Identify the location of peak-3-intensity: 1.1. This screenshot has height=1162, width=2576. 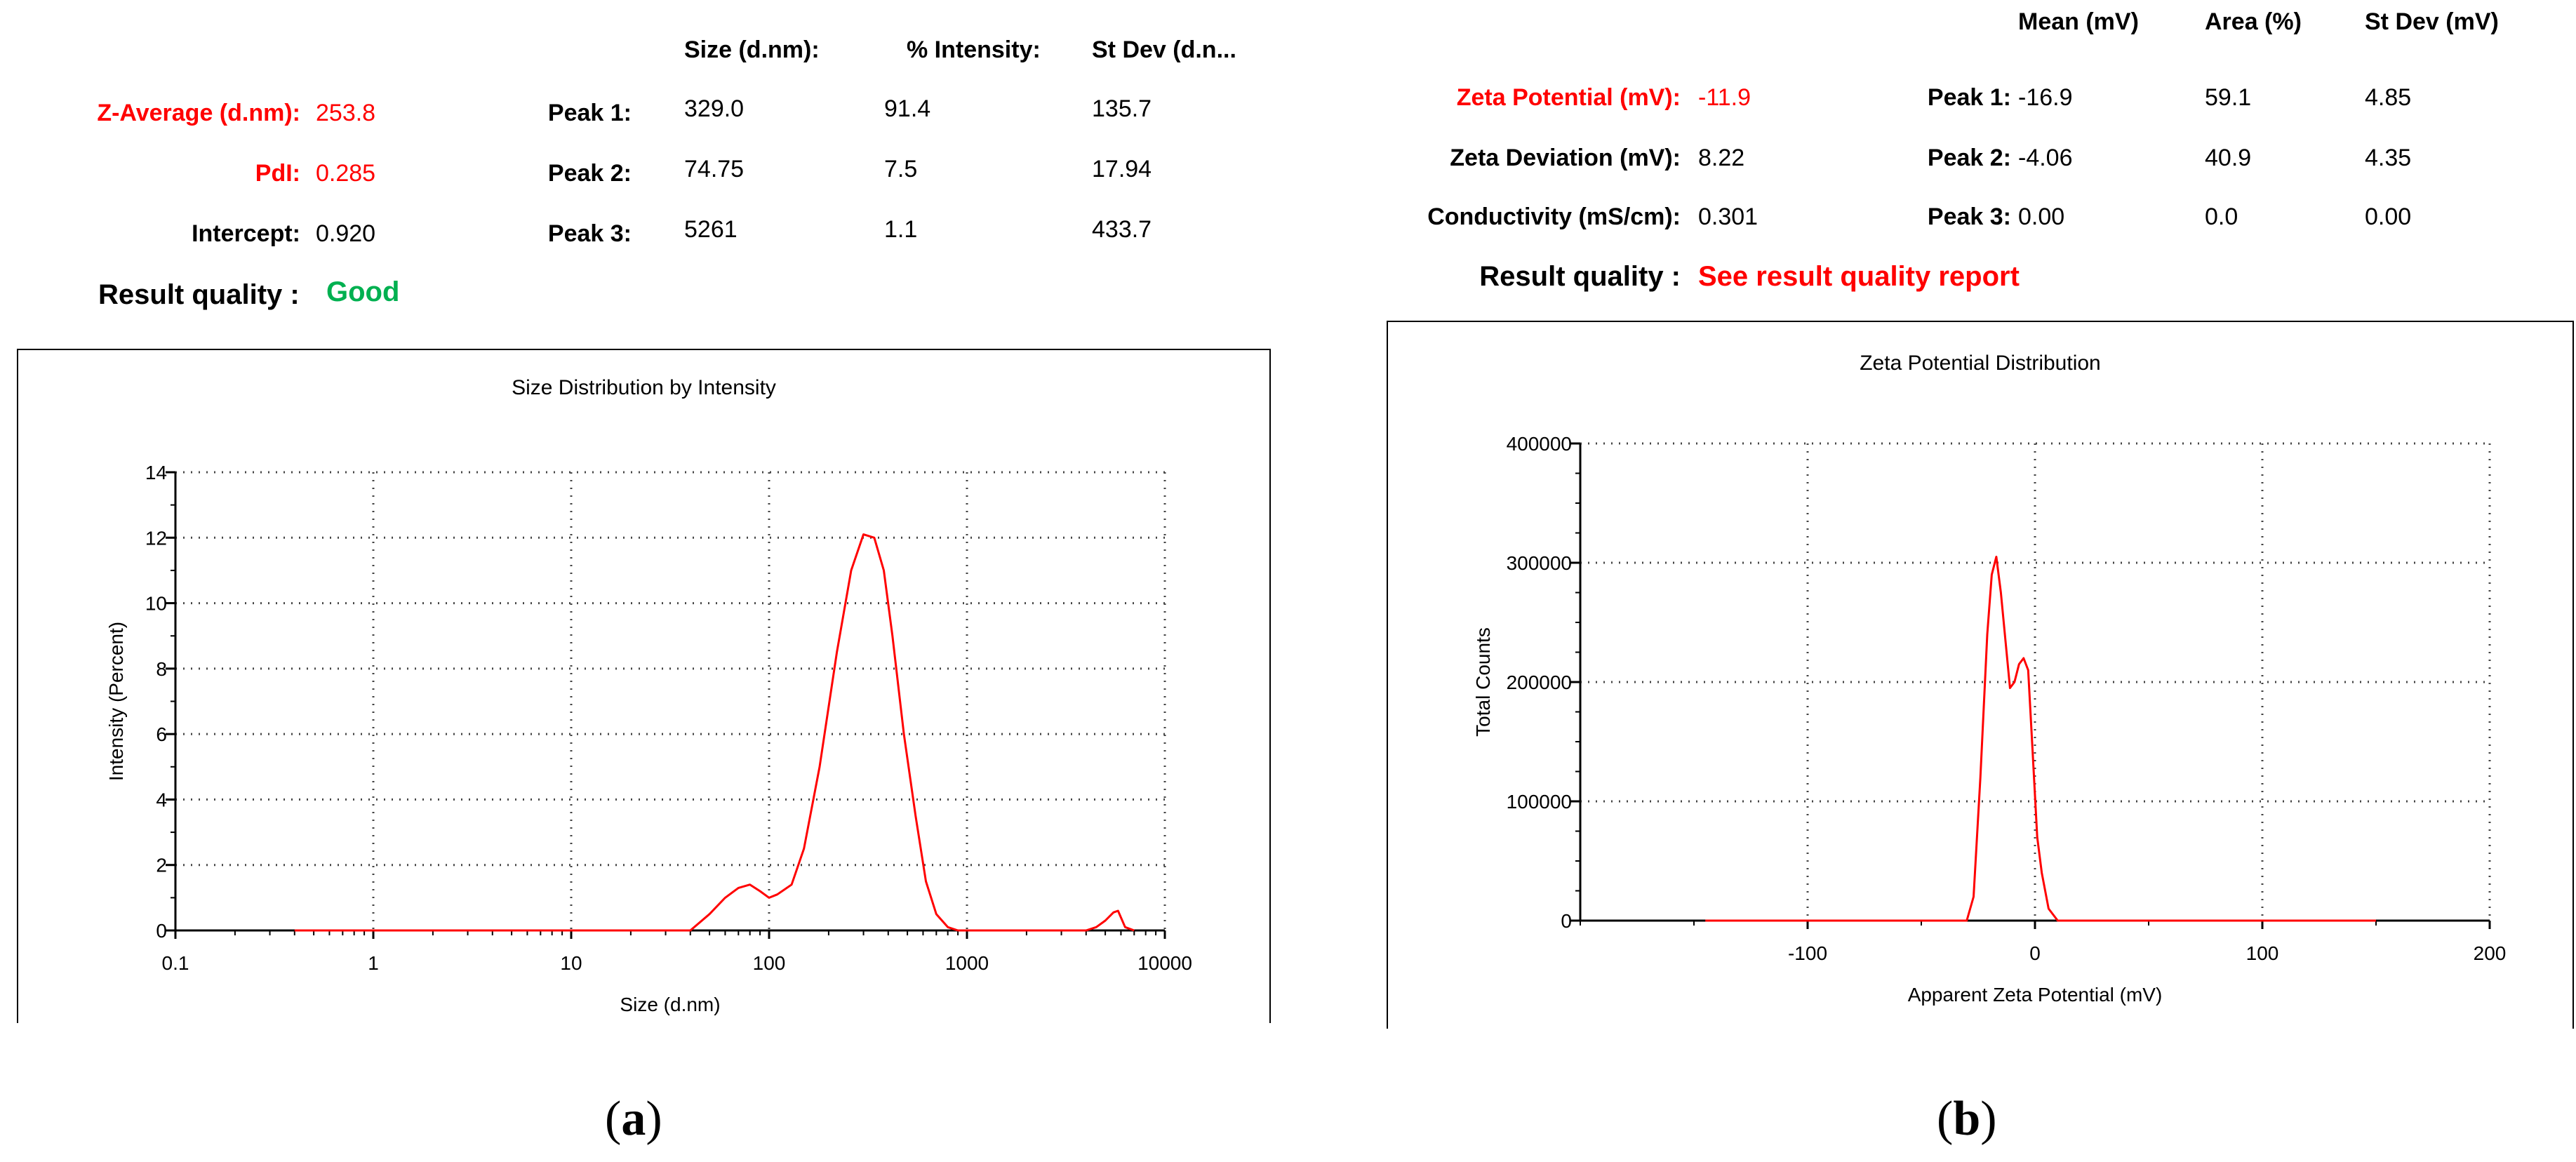
(901, 230).